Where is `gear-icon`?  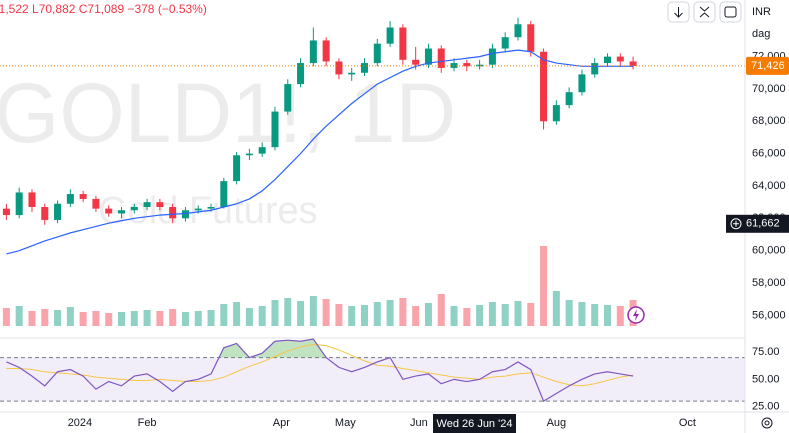
gear-icon is located at coordinates (767, 423).